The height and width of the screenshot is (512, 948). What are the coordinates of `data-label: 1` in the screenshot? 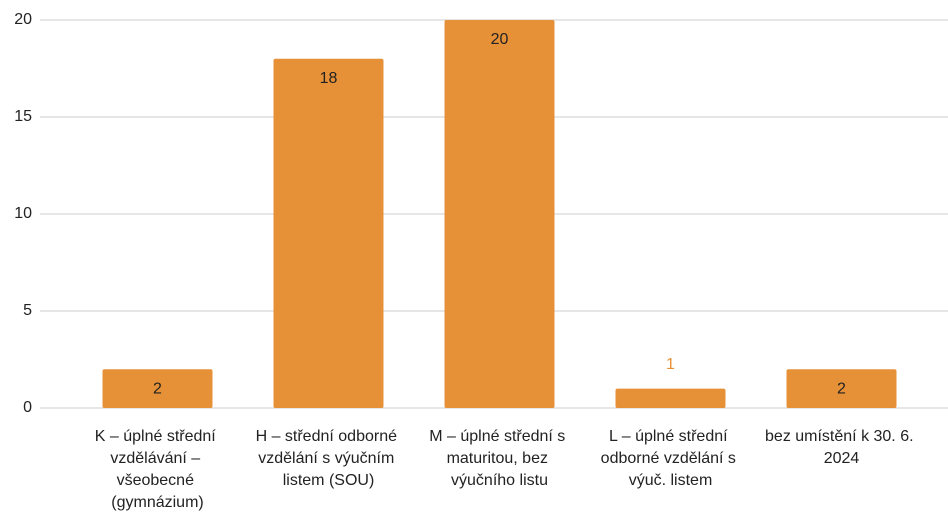 It's located at (670, 364).